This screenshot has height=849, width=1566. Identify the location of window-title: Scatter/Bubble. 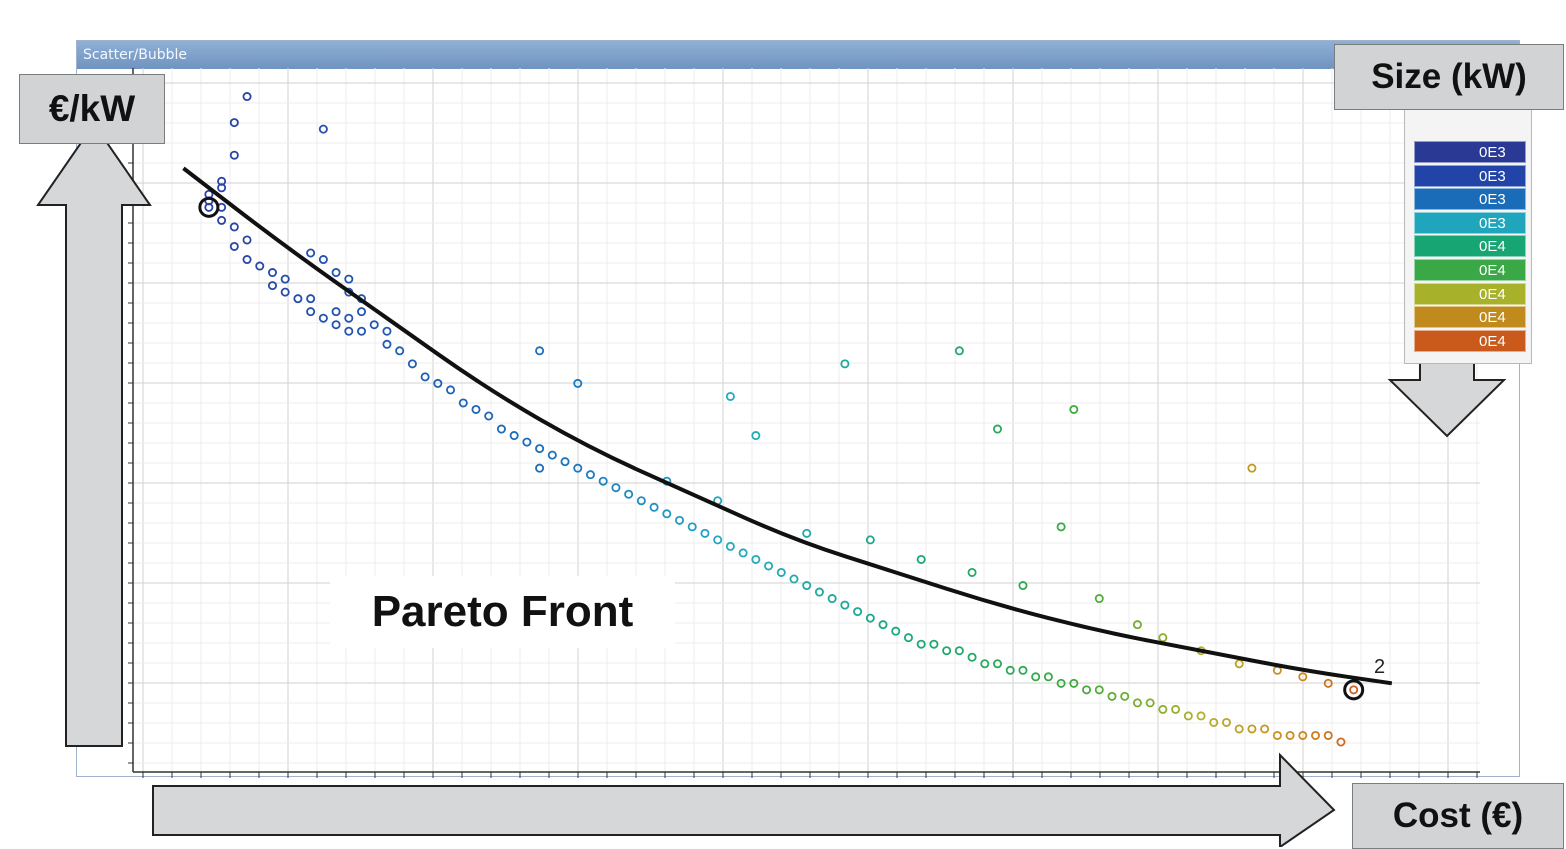
(135, 55).